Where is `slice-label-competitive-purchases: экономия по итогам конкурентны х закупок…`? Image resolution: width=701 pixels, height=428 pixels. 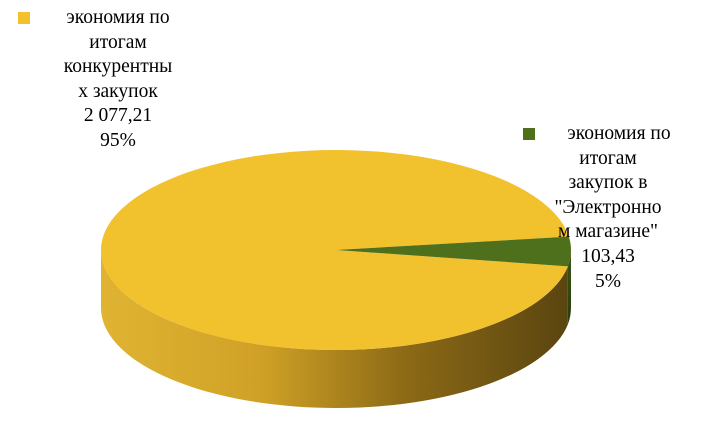
slice-label-competitive-purchases: экономия по итогам конкурентны х закупок… is located at coordinates (118, 80).